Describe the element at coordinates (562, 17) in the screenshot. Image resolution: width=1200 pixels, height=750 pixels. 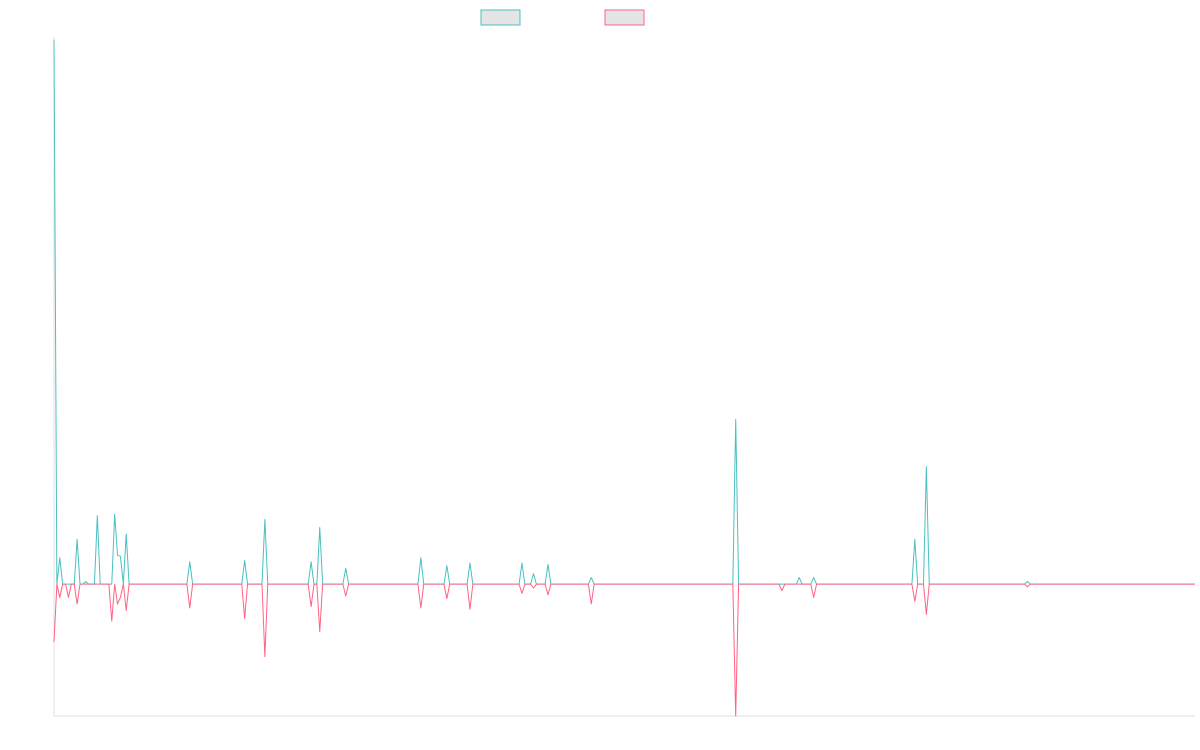
I see `legend` at that location.